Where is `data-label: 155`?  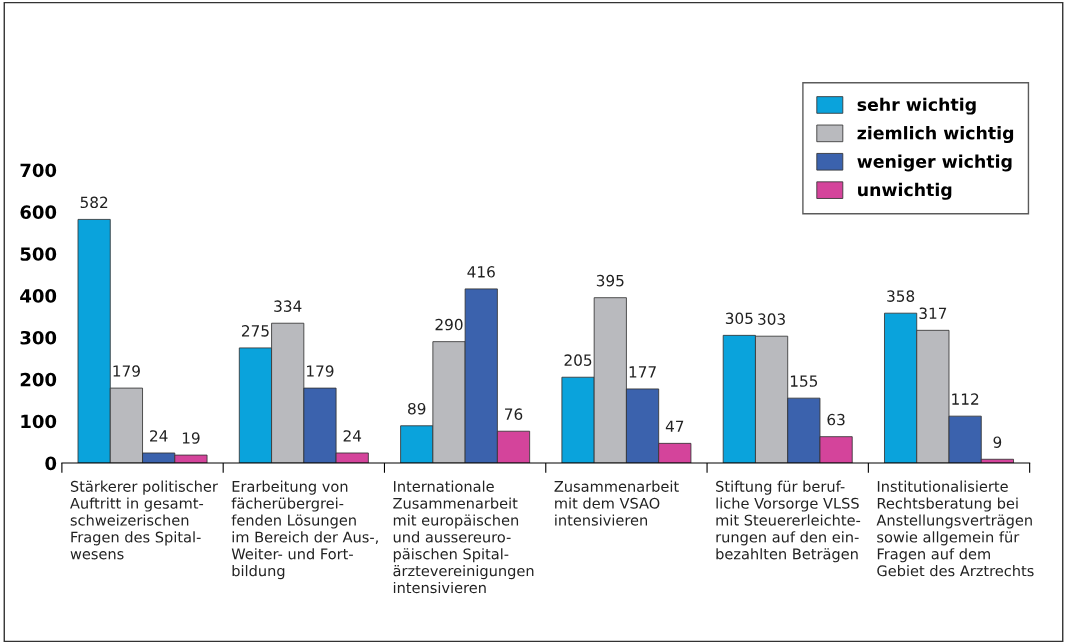
data-label: 155 is located at coordinates (804, 381).